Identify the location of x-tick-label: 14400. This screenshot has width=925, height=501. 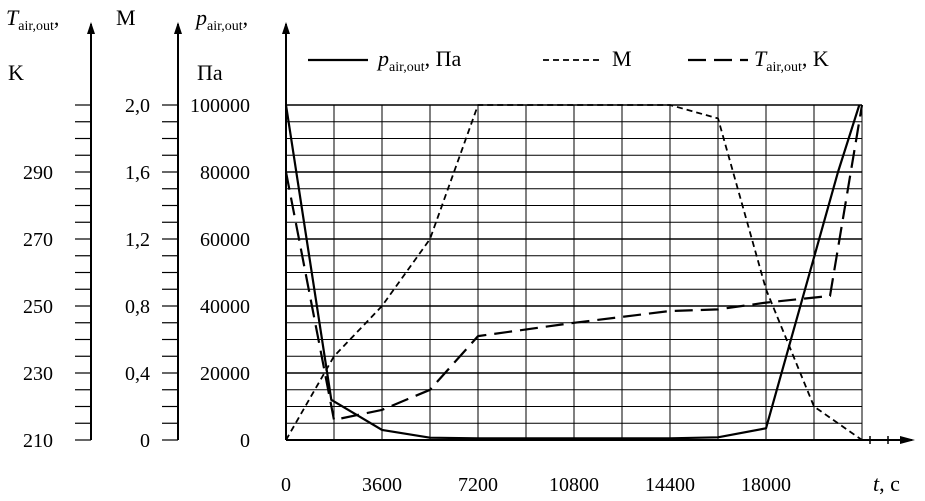
(670, 485).